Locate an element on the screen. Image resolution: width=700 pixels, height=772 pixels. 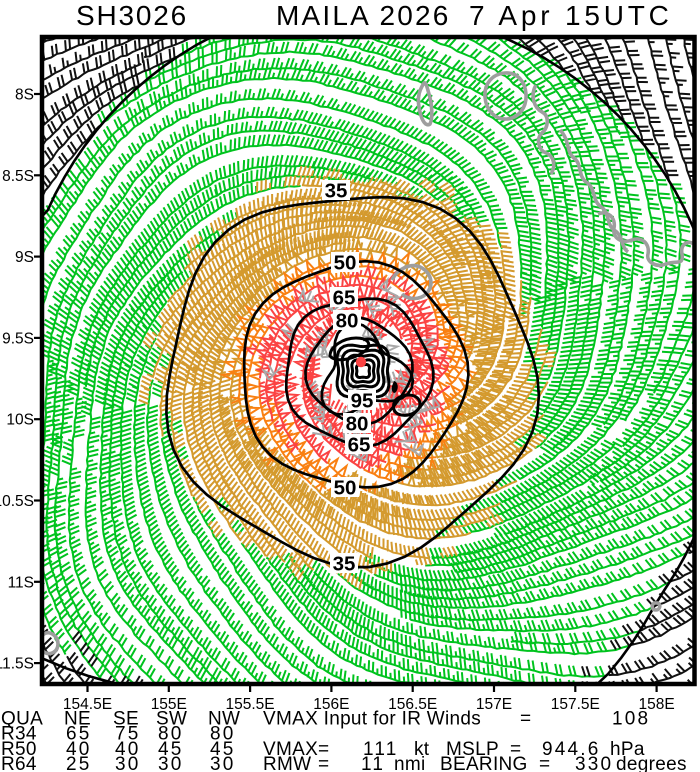
svg-text: NE is located at coordinates (77, 719).